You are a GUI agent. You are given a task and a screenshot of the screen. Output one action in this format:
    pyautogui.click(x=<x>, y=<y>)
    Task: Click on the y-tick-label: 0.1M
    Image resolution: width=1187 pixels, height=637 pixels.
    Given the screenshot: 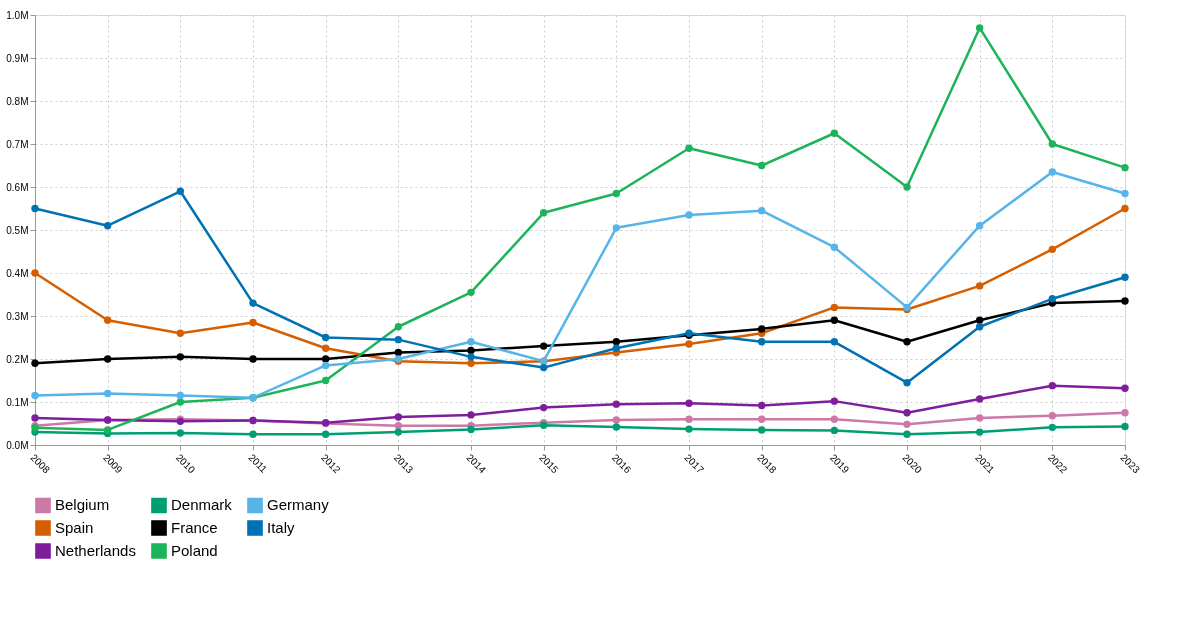 What is the action you would take?
    pyautogui.click(x=17, y=402)
    